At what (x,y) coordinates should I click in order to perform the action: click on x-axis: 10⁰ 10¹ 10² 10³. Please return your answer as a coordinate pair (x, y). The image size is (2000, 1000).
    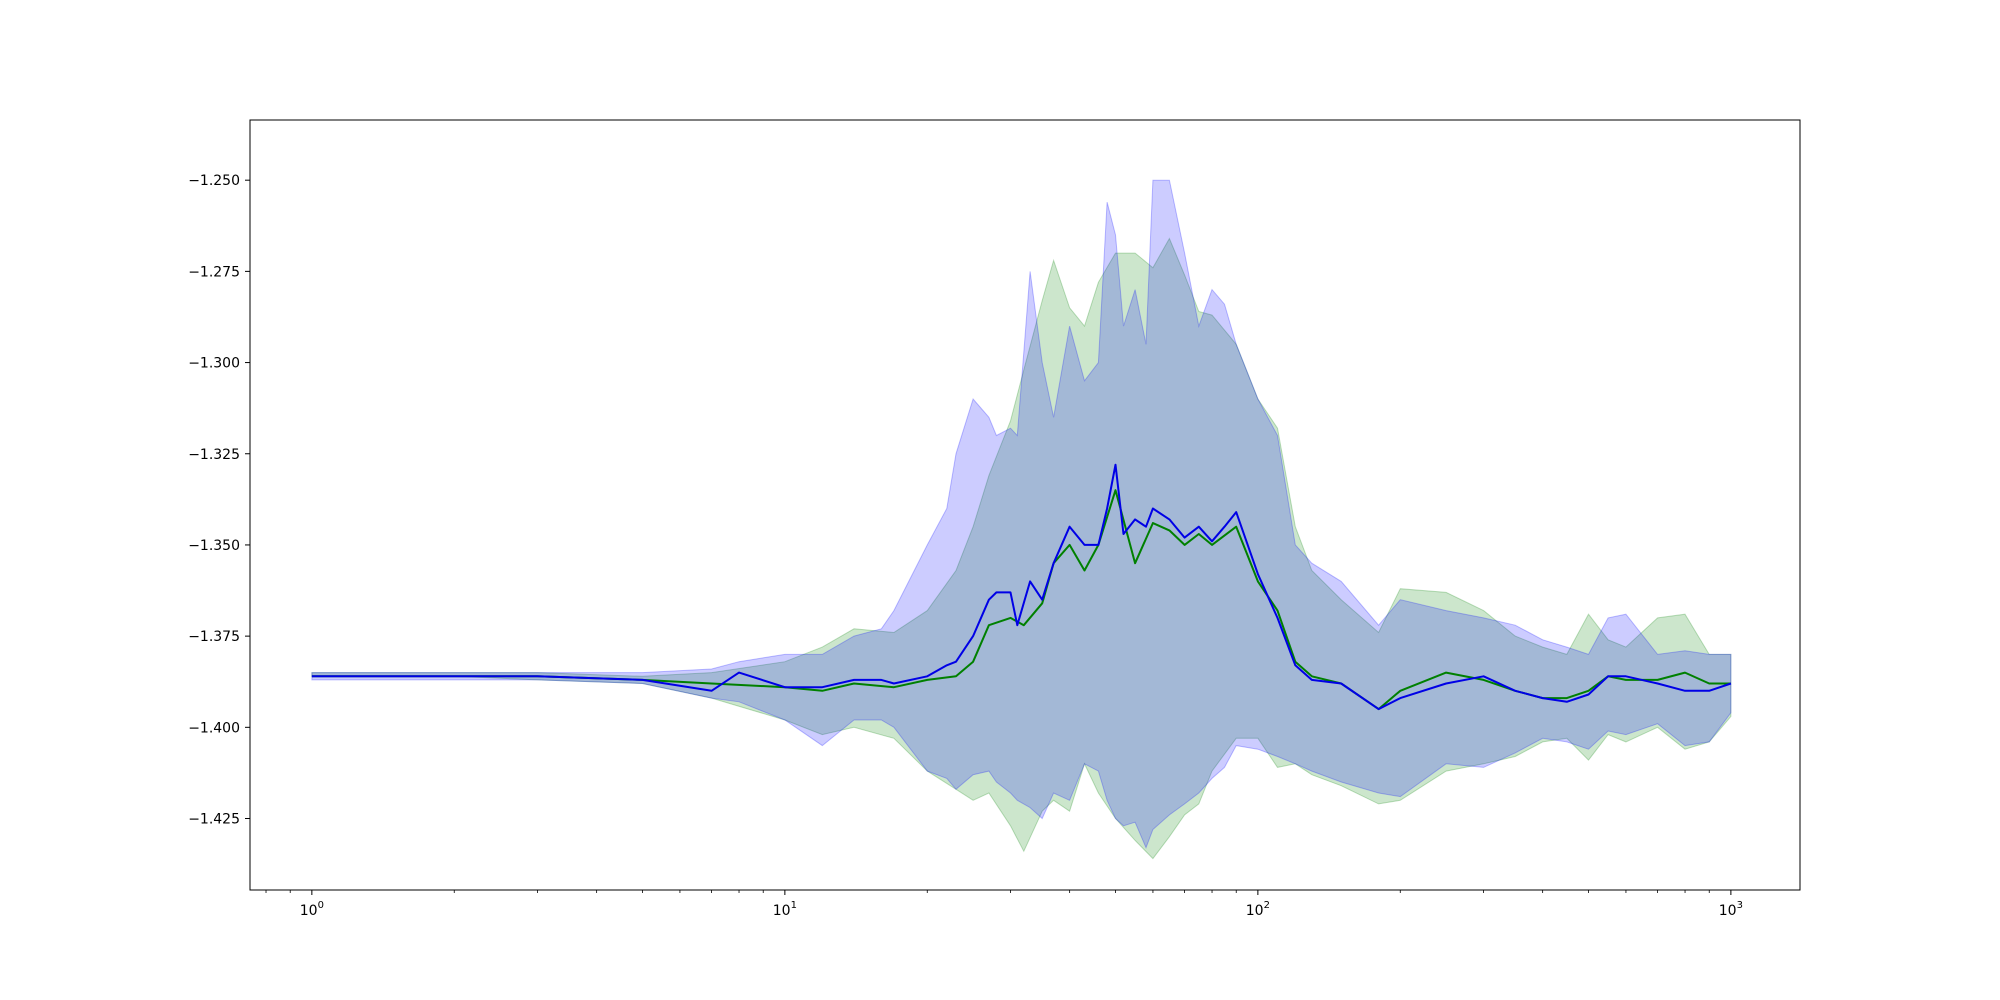
    Looking at the image, I should click on (1004, 904).